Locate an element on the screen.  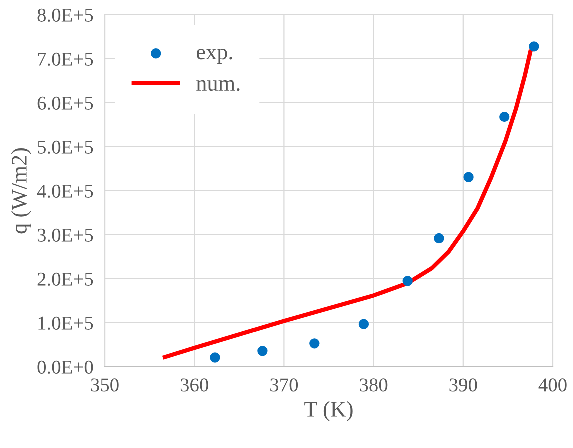
y-tick-label: 5.0E+5 is located at coordinates (66, 147).